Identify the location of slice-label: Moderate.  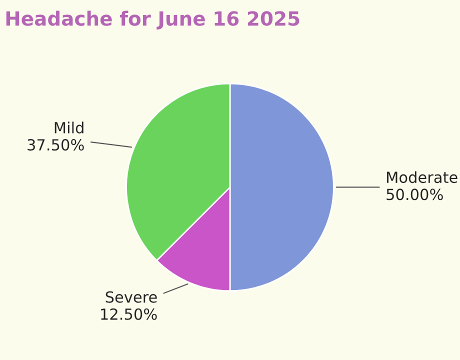
(422, 177).